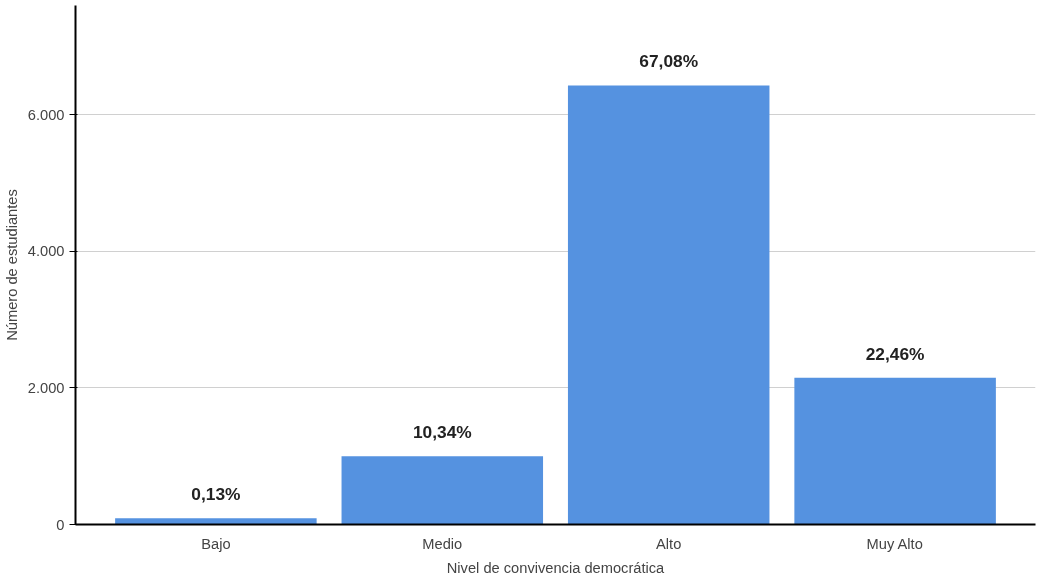 Image resolution: width=1043 pixels, height=582 pixels. I want to click on x-tick-label: Muy Alto, so click(894, 543).